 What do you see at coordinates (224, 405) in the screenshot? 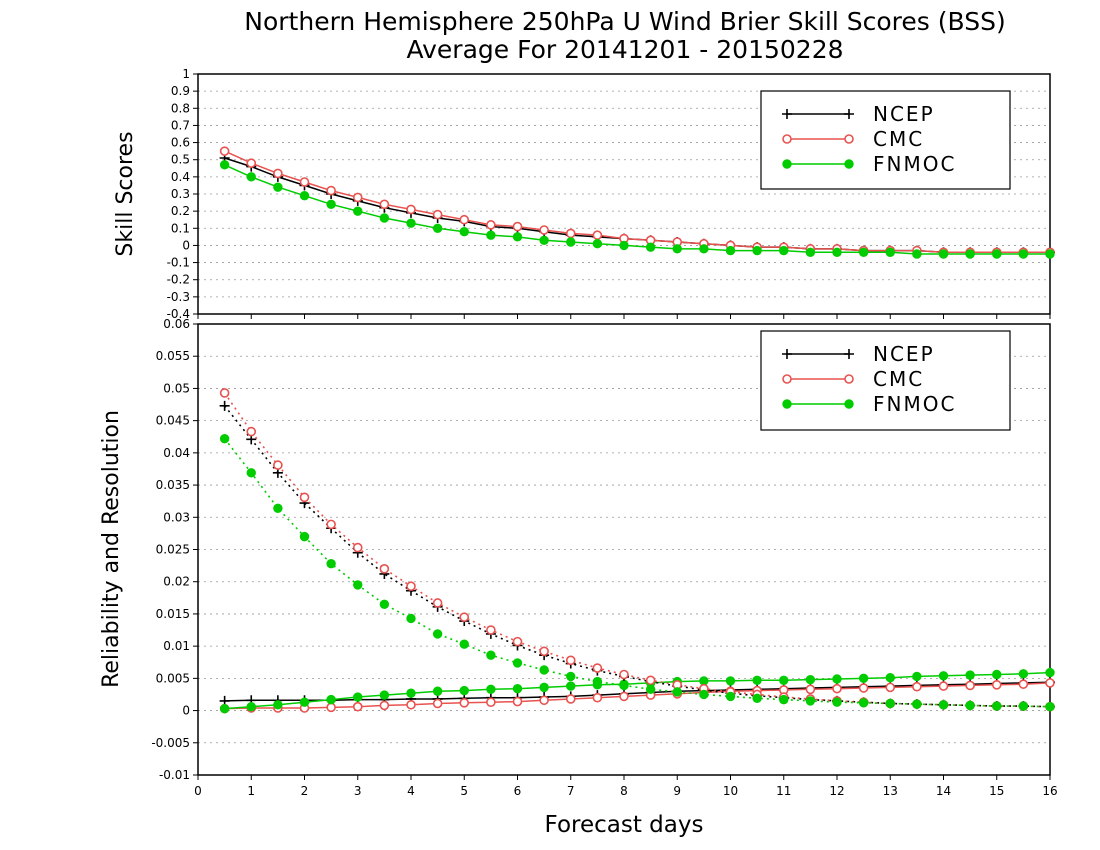
I see `data-point-ncep-resolution` at bounding box center [224, 405].